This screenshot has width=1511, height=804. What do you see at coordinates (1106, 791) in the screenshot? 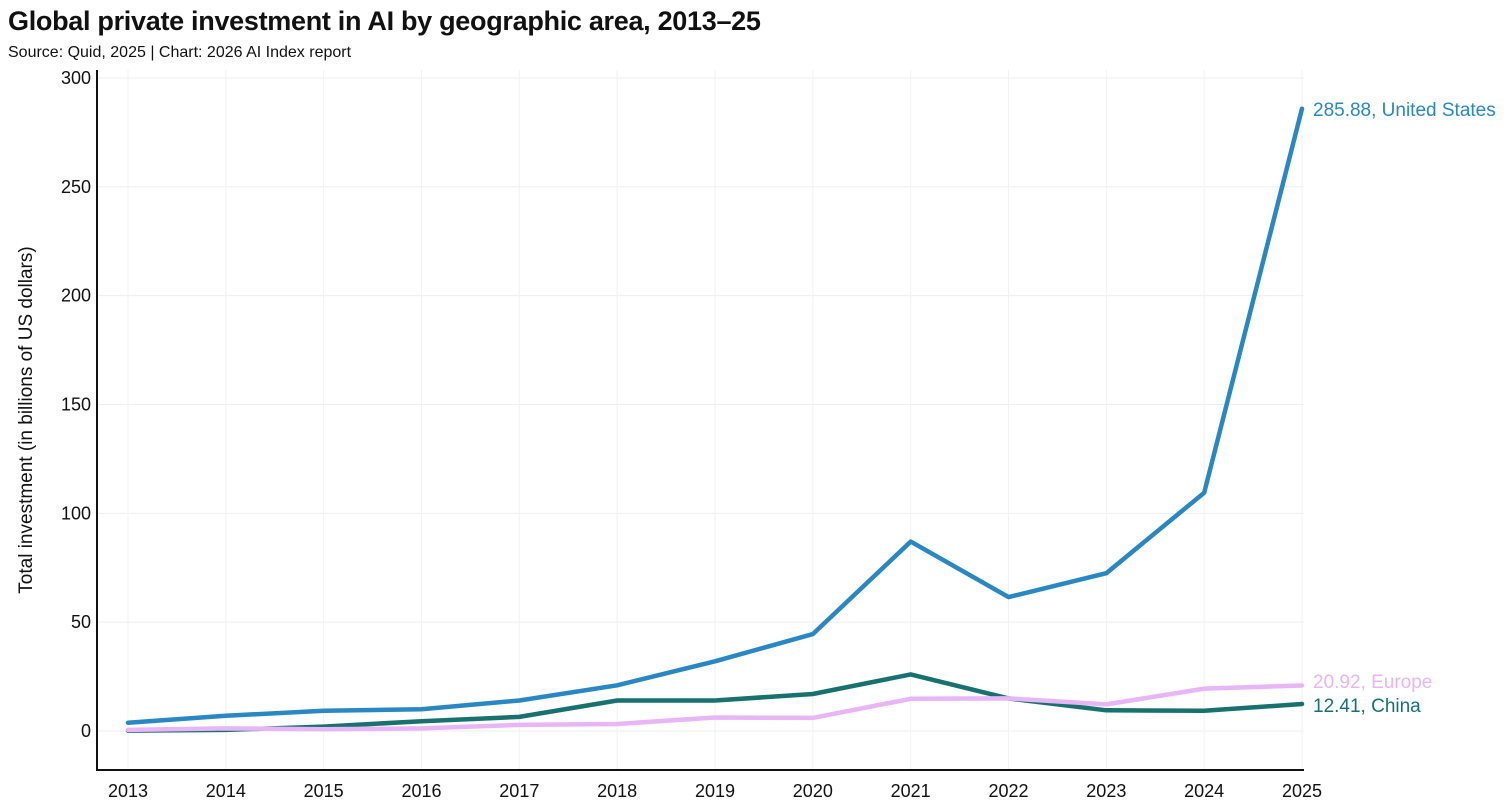
I see `x-tick-label: 2023` at bounding box center [1106, 791].